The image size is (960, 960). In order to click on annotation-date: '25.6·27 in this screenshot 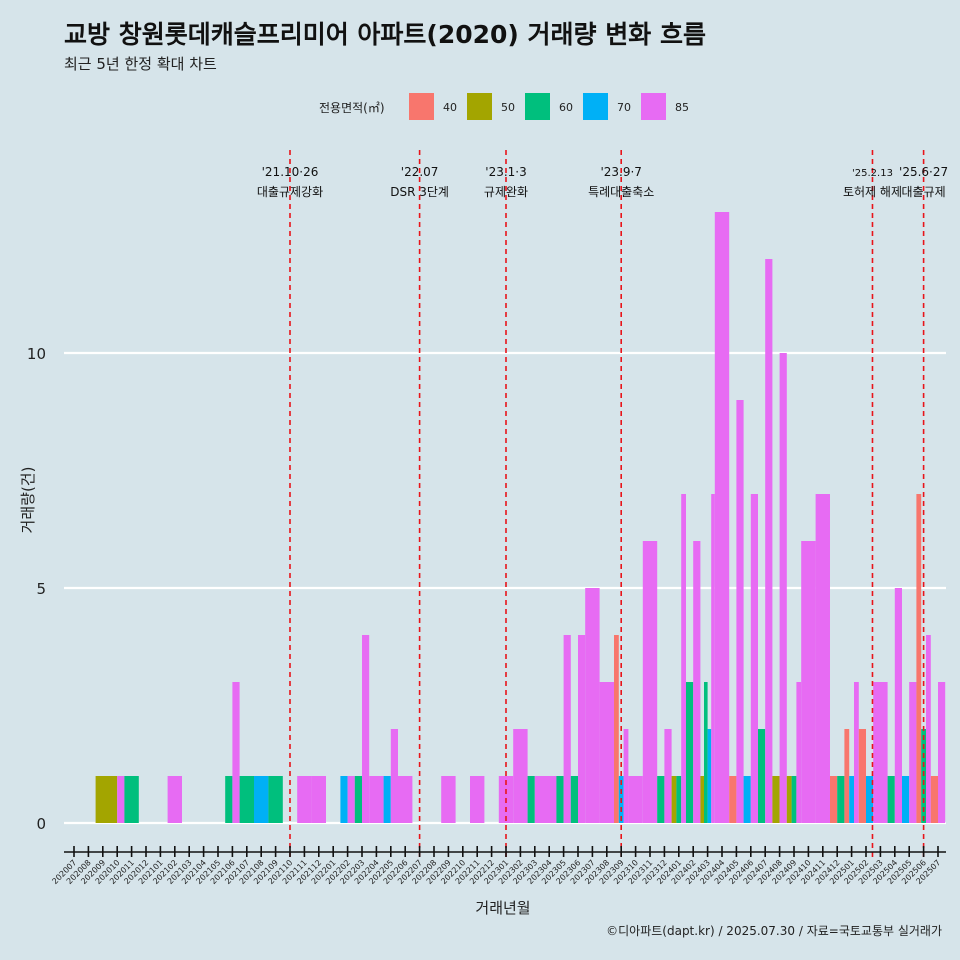, I will do `click(923, 172)`.